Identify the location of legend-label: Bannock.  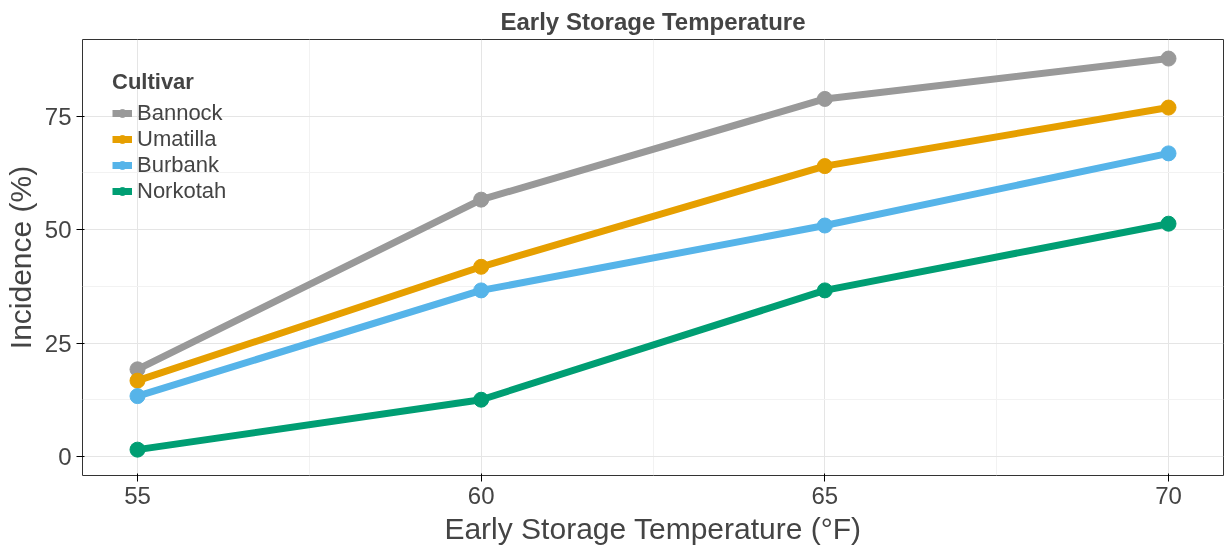
(180, 113).